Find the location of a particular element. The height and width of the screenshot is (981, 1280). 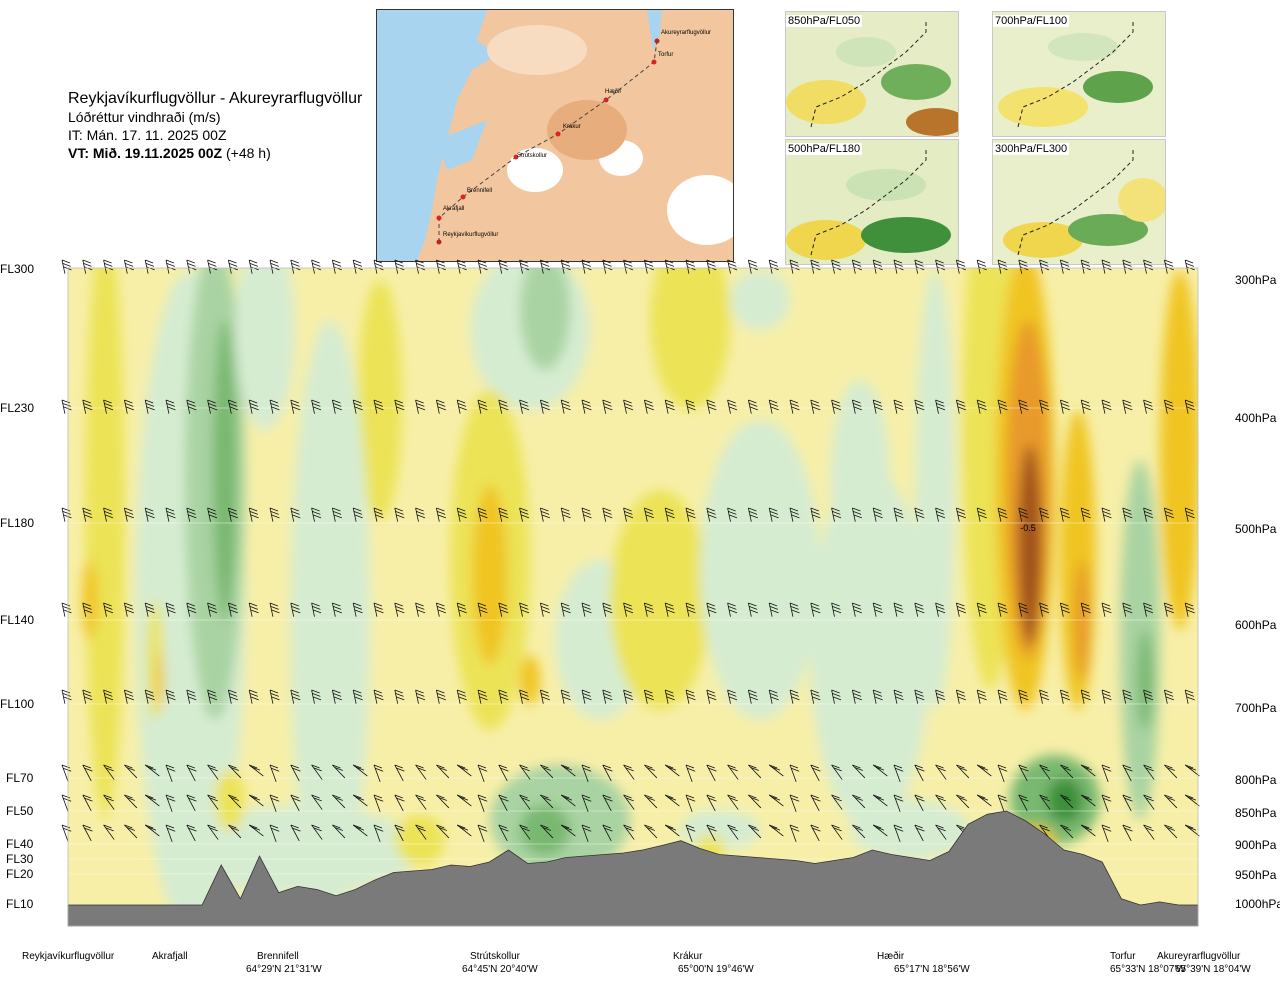

thumbnail-700hpa: 700hPa/FL100 is located at coordinates (1079, 74).